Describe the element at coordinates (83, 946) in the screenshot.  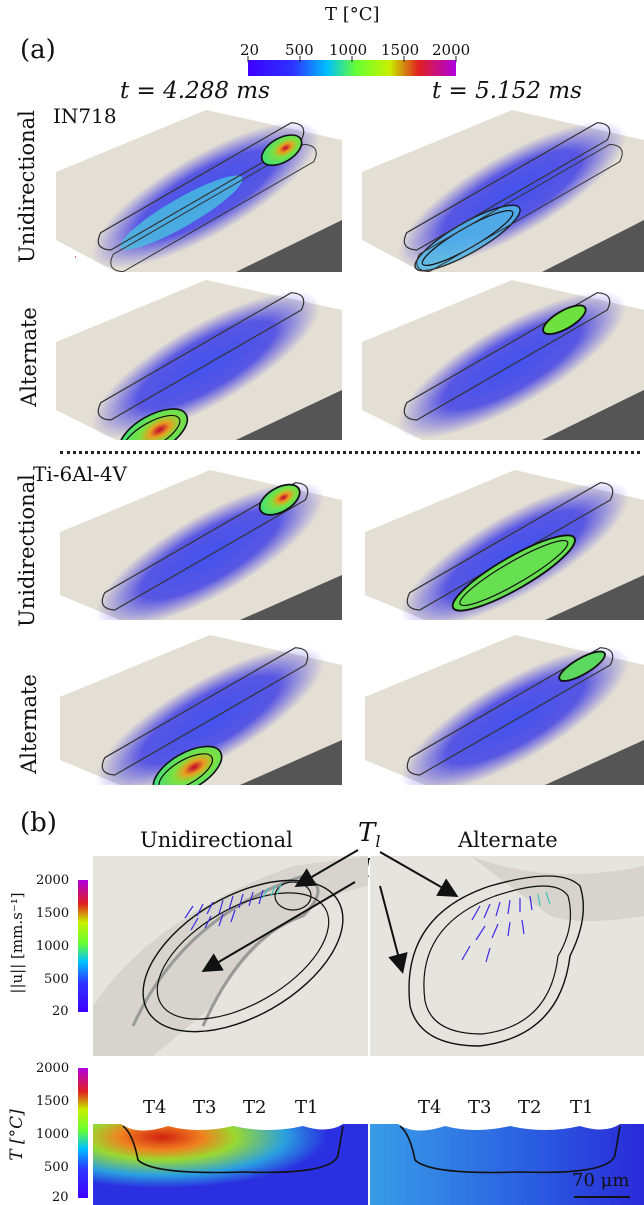
I see `velocity-colorbar` at that location.